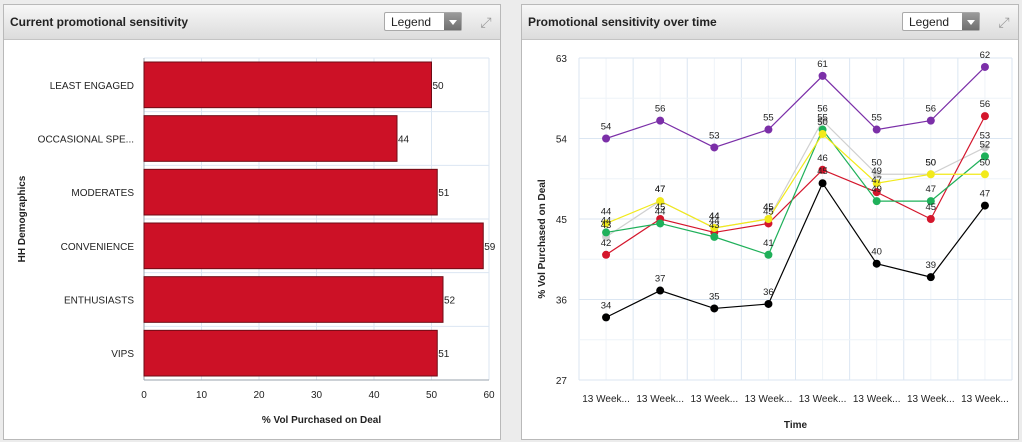  I want to click on tick-label: 63, so click(562, 59).